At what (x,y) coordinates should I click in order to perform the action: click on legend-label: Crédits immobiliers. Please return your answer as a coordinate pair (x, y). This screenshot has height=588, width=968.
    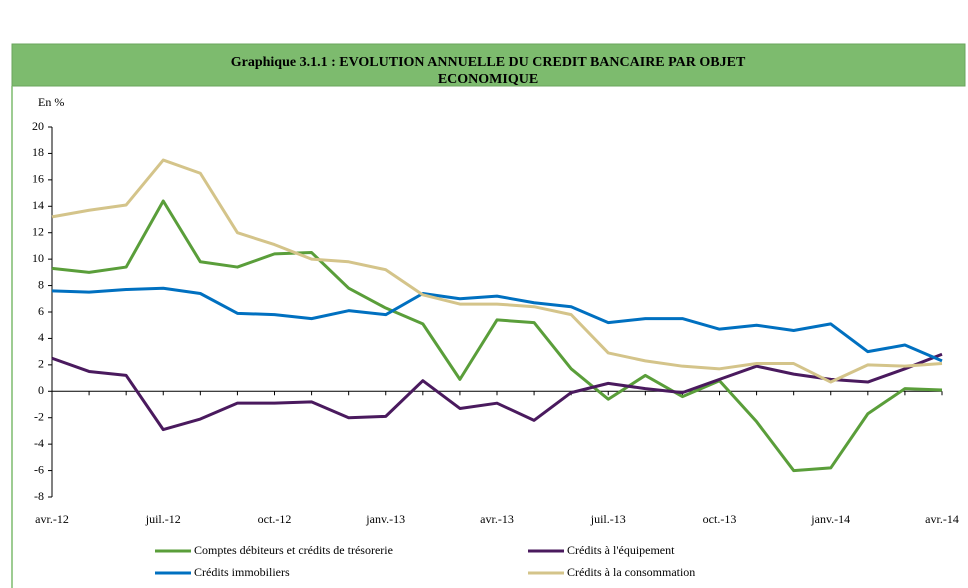
    Looking at the image, I should click on (242, 572).